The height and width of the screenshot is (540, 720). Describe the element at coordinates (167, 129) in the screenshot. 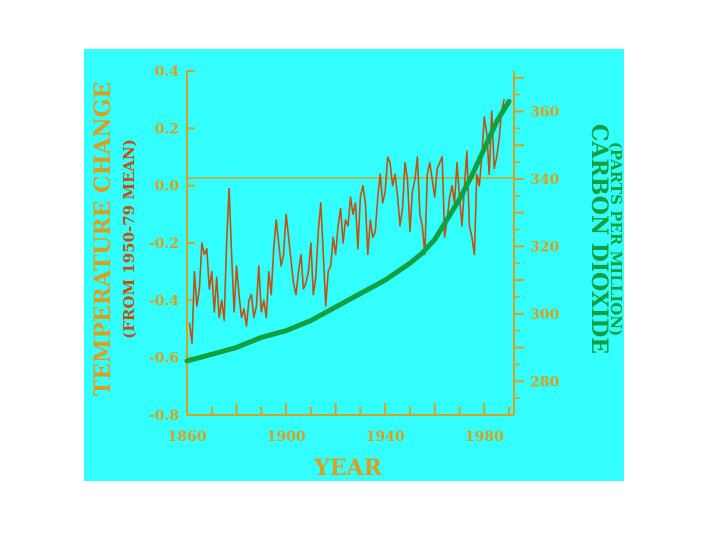

I see `y-tick-label: 0.2` at that location.